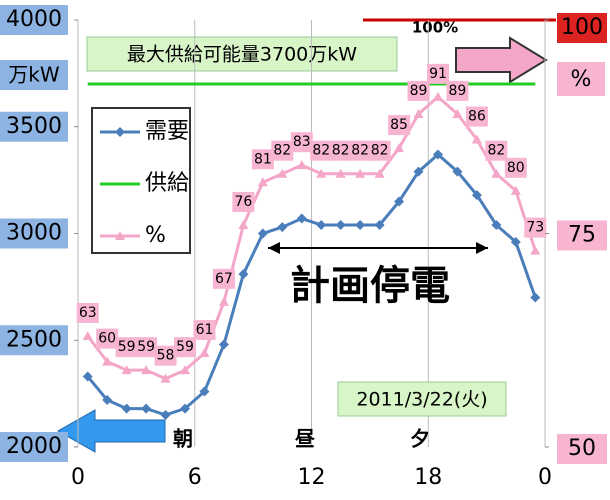 This screenshot has height=500, width=610. I want to click on y2-axis-label: %, so click(581, 79).